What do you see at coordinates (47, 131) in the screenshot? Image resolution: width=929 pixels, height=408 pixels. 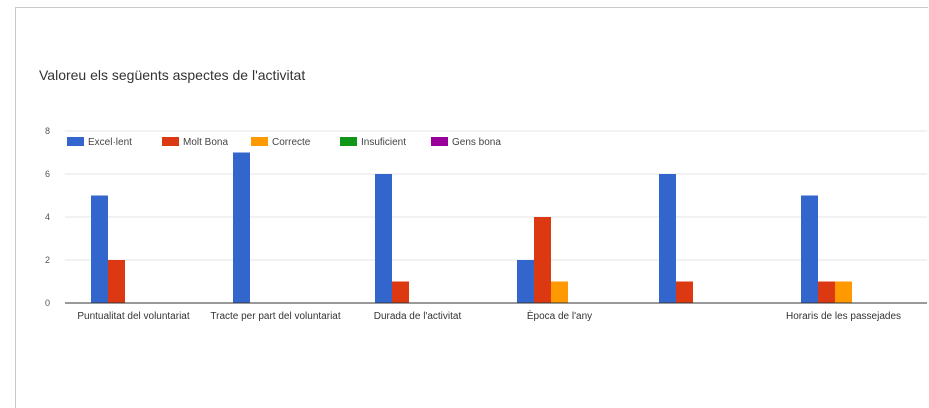 I see `y-tick-label: 8` at bounding box center [47, 131].